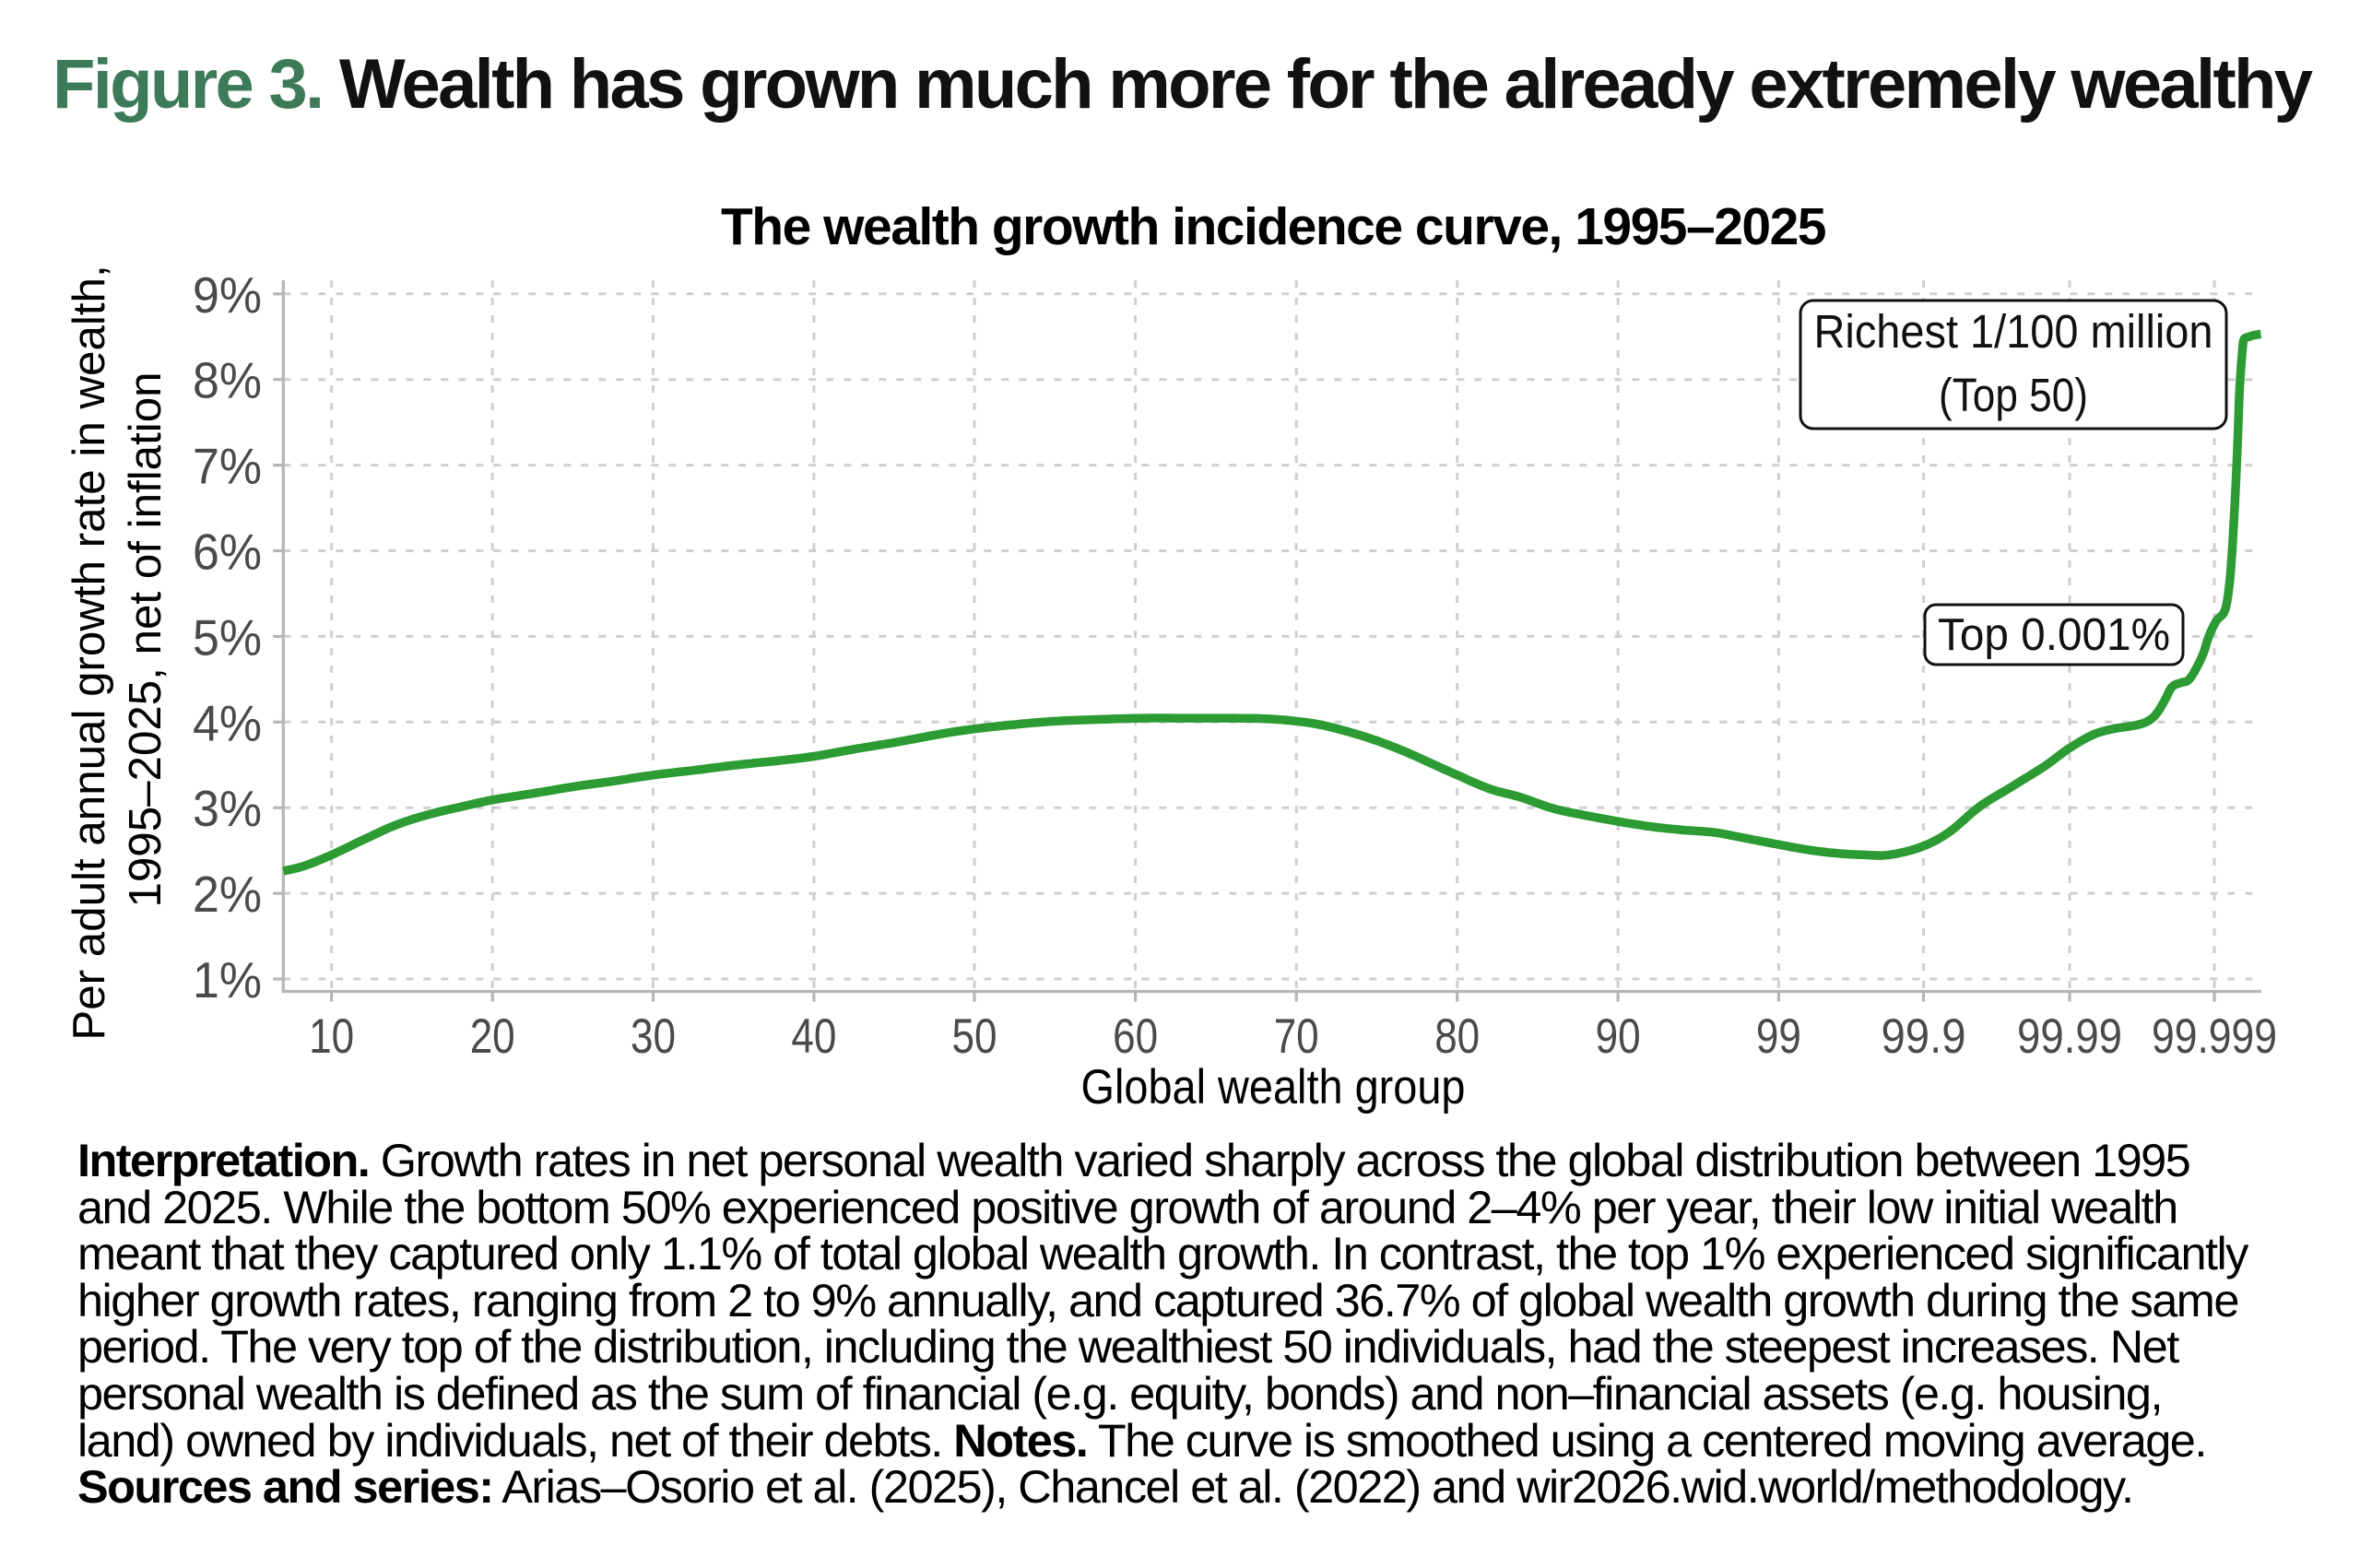 Image resolution: width=2360 pixels, height=1568 pixels. Describe the element at coordinates (1135, 1036) in the screenshot. I see `svg-text: 60` at that location.